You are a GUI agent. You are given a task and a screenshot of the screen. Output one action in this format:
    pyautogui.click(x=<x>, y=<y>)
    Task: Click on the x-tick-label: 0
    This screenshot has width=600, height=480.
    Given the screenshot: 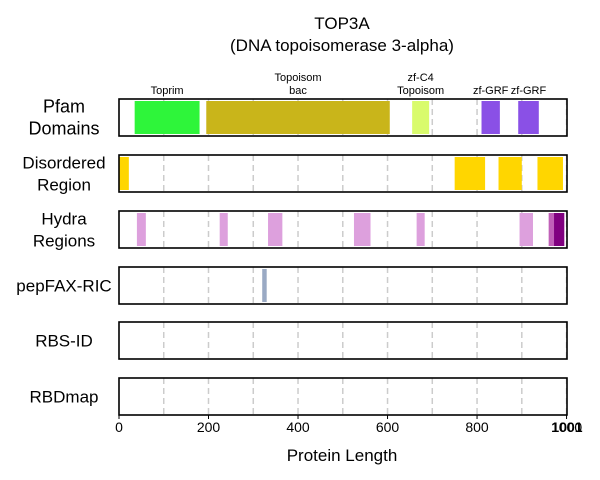 What is the action you would take?
    pyautogui.click(x=119, y=427)
    